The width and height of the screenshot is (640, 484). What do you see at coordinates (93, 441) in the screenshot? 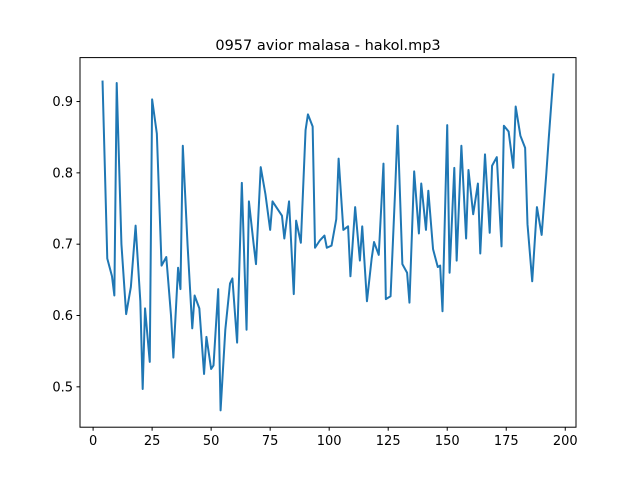
I see `x-tick-label: 0` at bounding box center [93, 441].